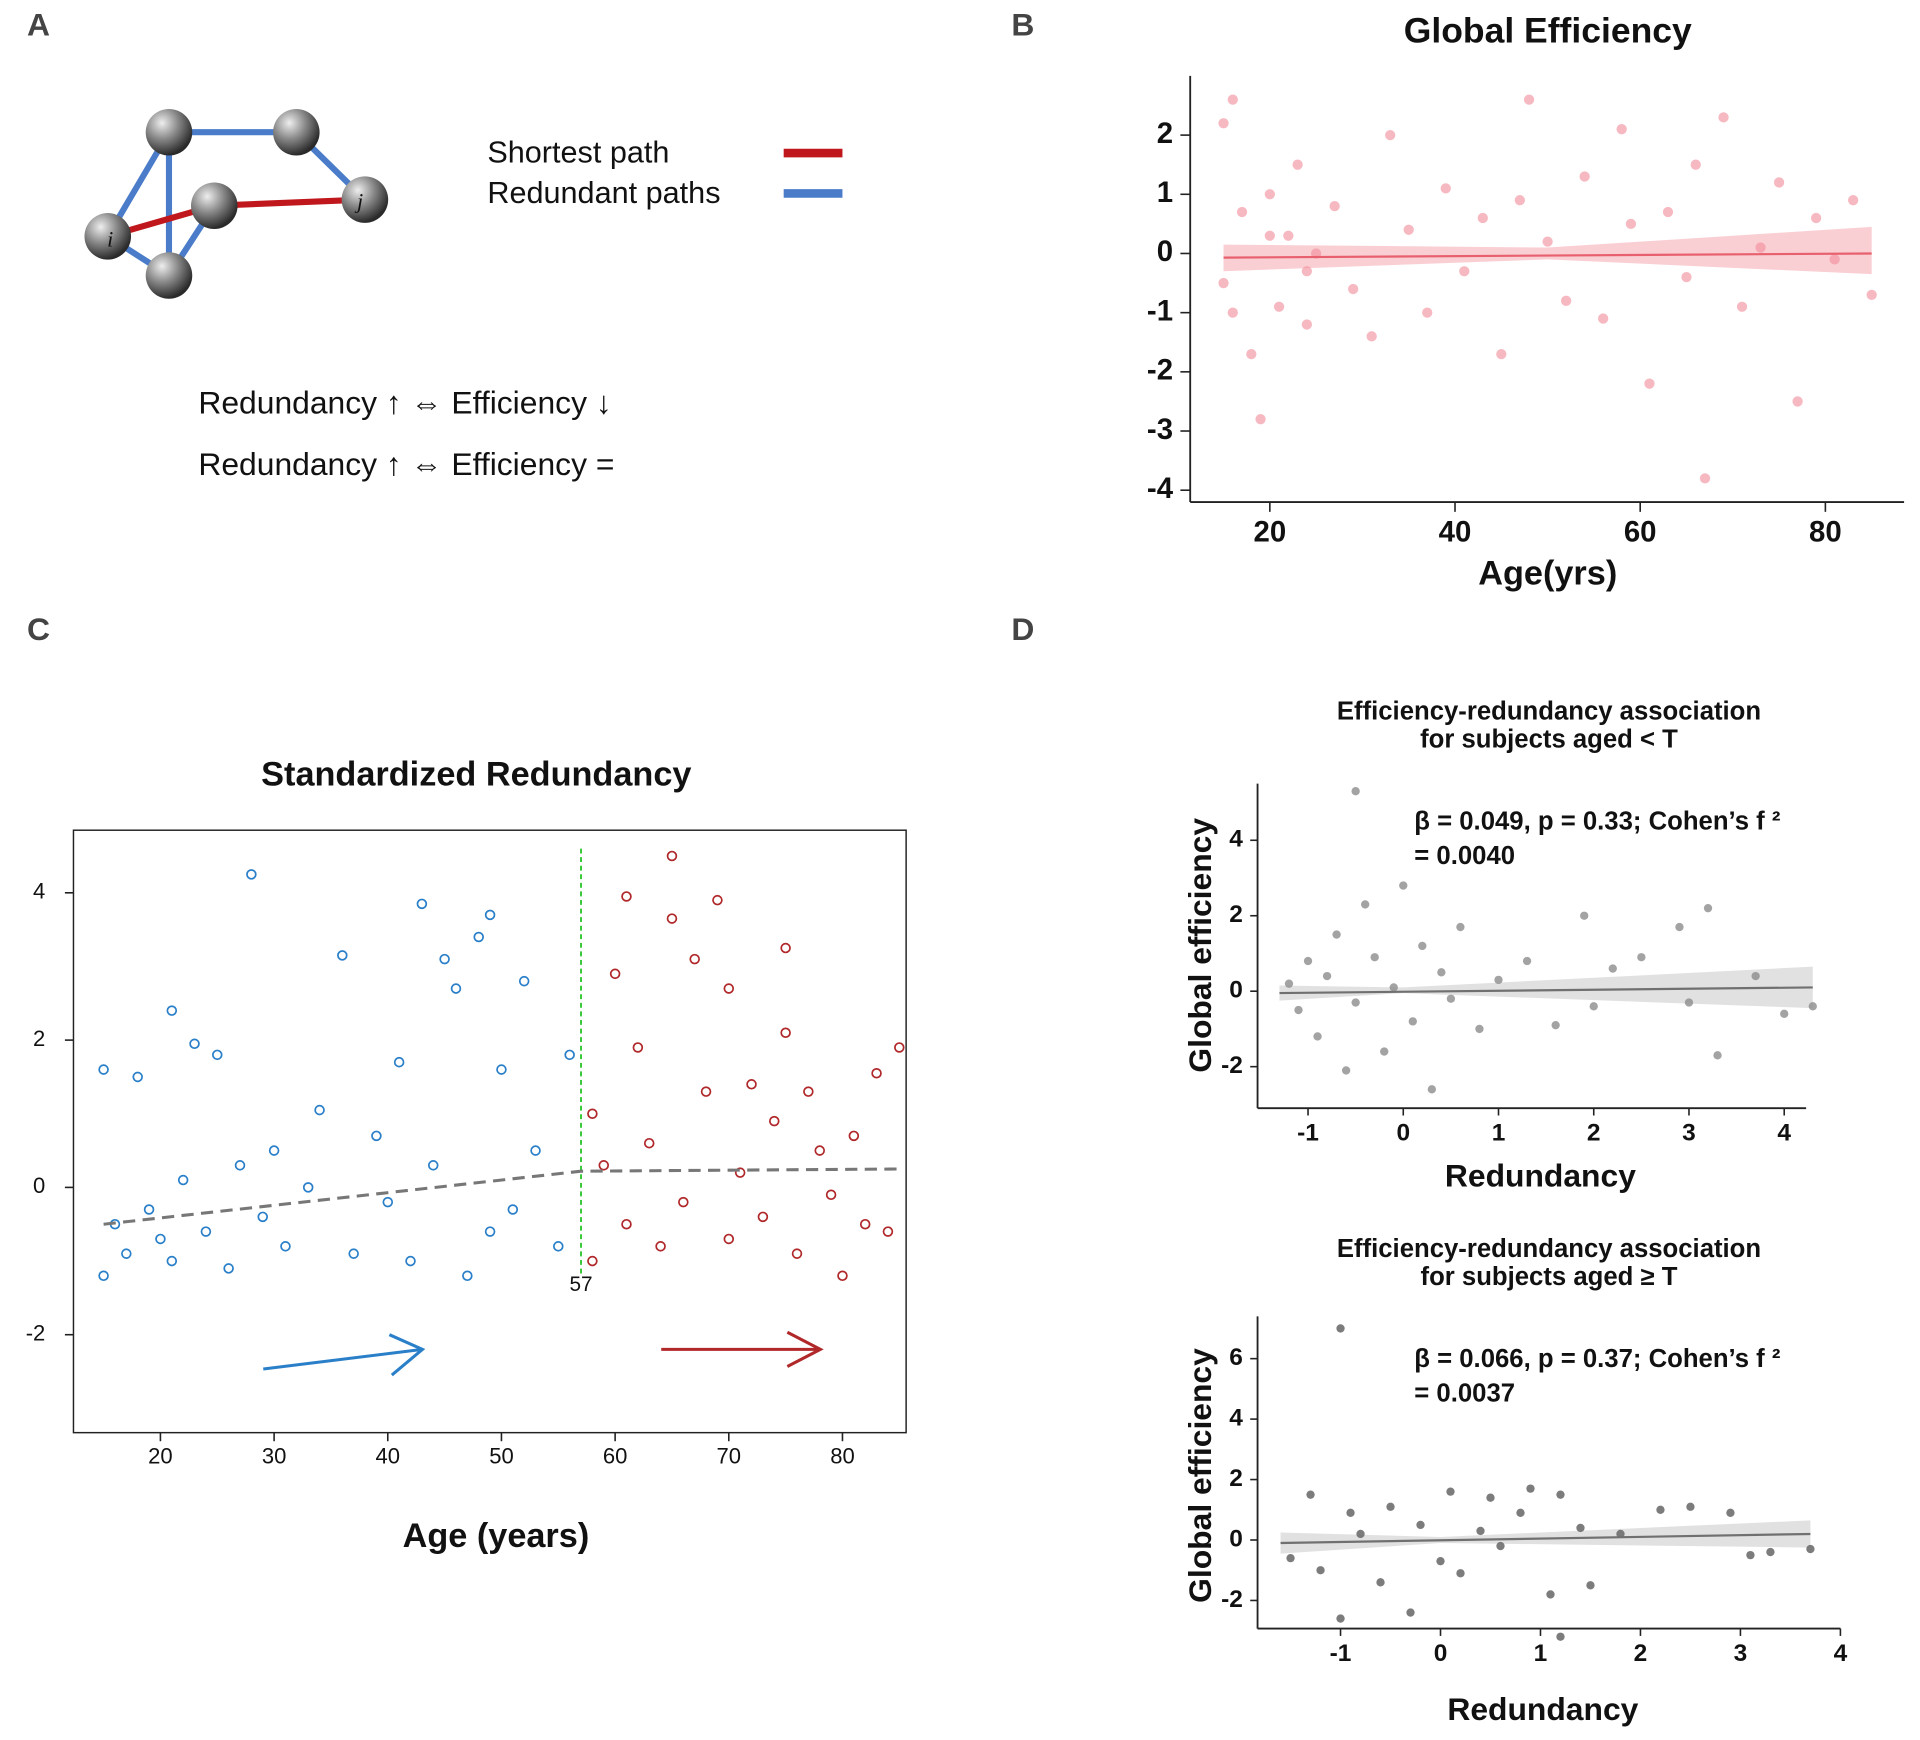 The image size is (1920, 1740). What do you see at coordinates (1200, 1475) in the screenshot?
I see `y-axis-label: Global efficiency` at bounding box center [1200, 1475].